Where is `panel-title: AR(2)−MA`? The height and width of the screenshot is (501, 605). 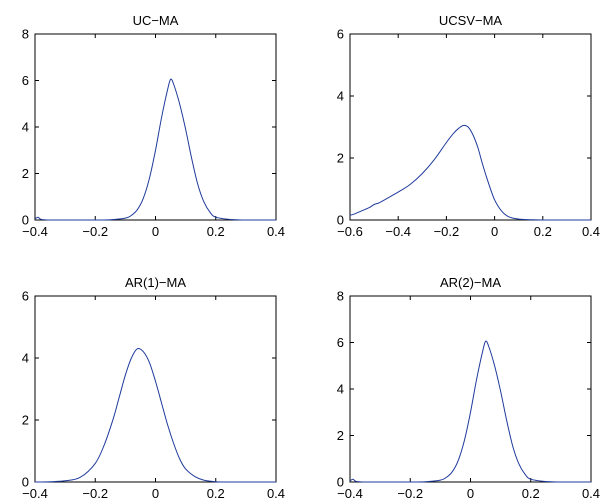 panel-title: AR(2)−MA is located at coordinates (470, 282).